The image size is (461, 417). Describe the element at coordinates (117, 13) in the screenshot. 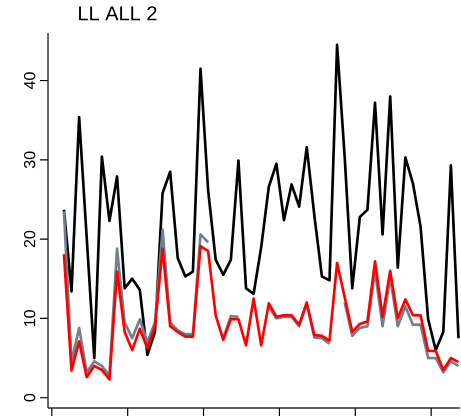

I see `chart-title: LL ALL 2` at that location.